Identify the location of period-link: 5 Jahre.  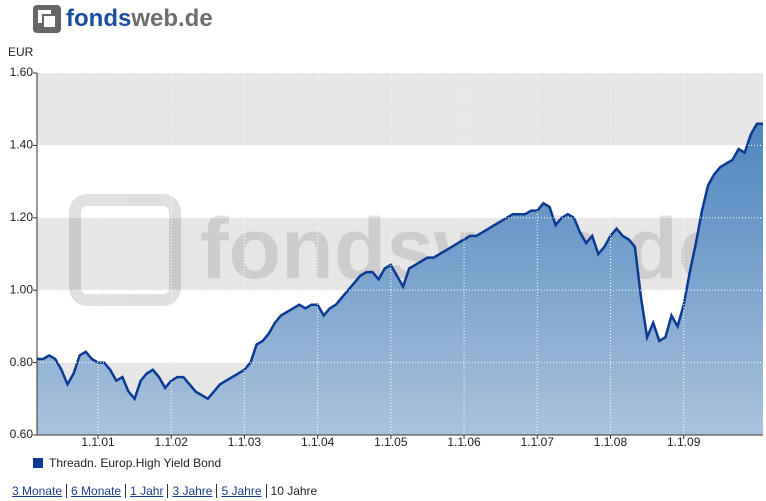
(241, 491).